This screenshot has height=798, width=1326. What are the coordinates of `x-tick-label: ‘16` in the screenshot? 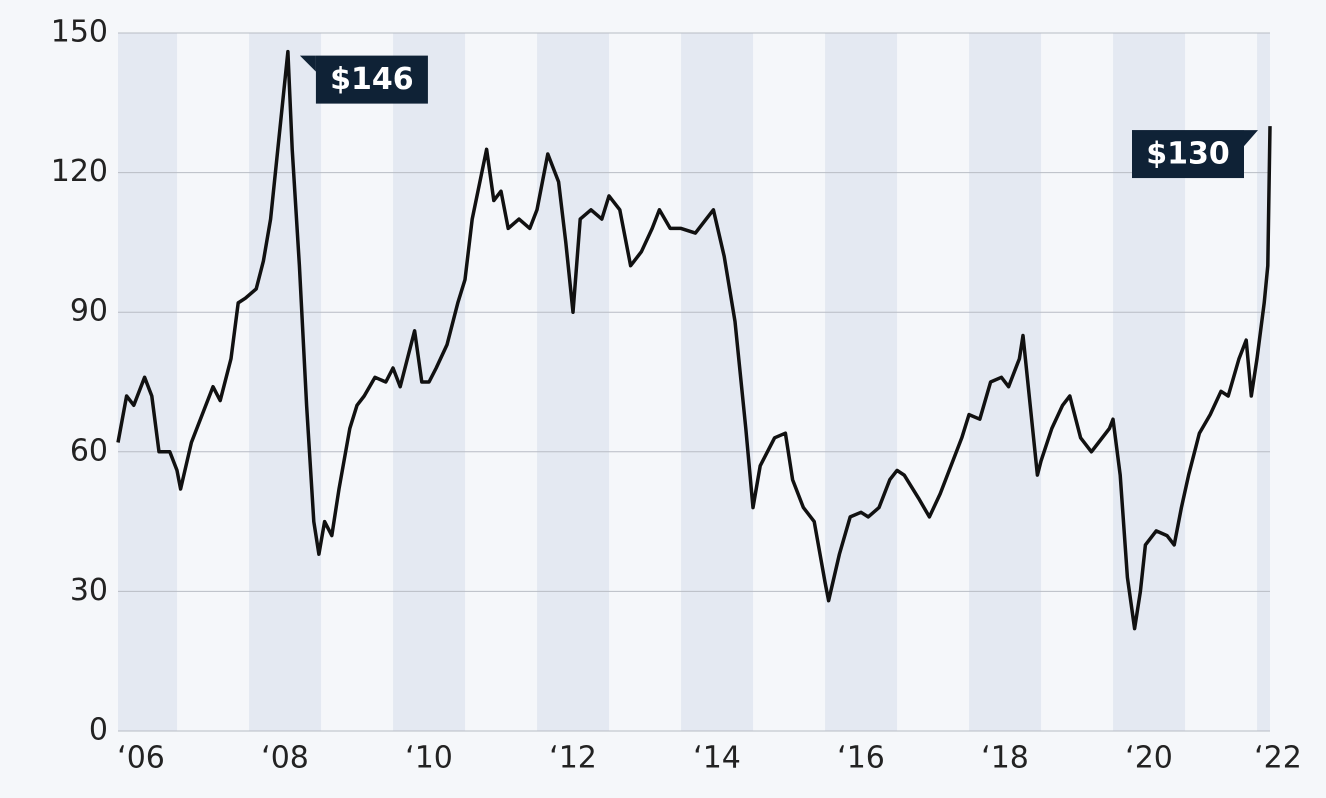 It's located at (861, 758).